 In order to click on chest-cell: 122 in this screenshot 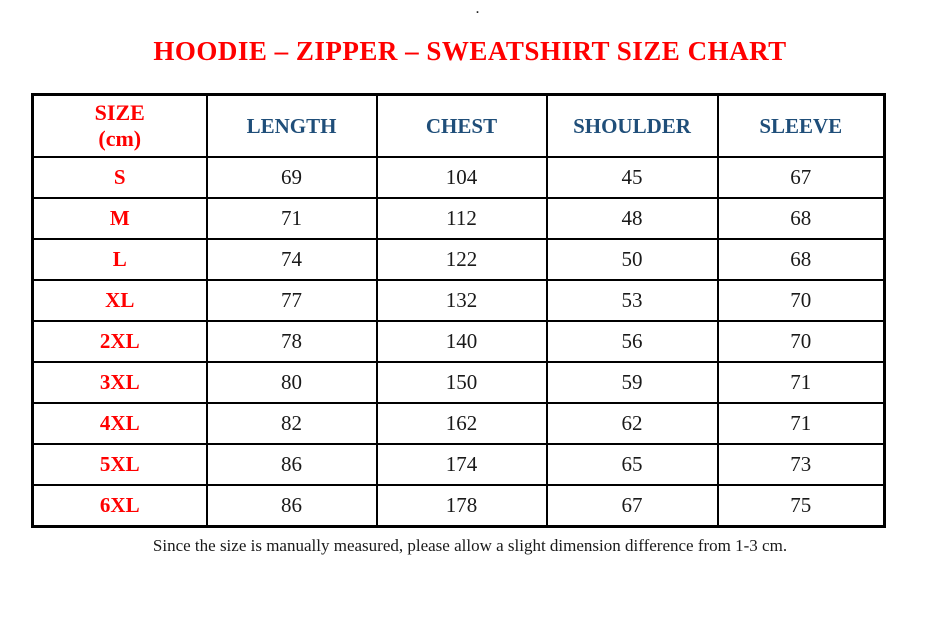, I will do `click(461, 259)`.